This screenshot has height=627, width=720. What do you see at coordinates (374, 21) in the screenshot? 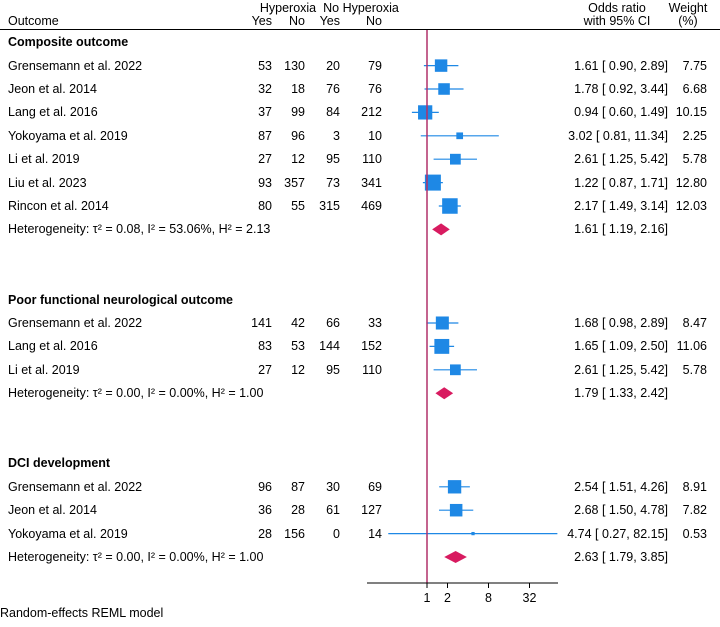
I see `header-nohyperoxia-no: No` at bounding box center [374, 21].